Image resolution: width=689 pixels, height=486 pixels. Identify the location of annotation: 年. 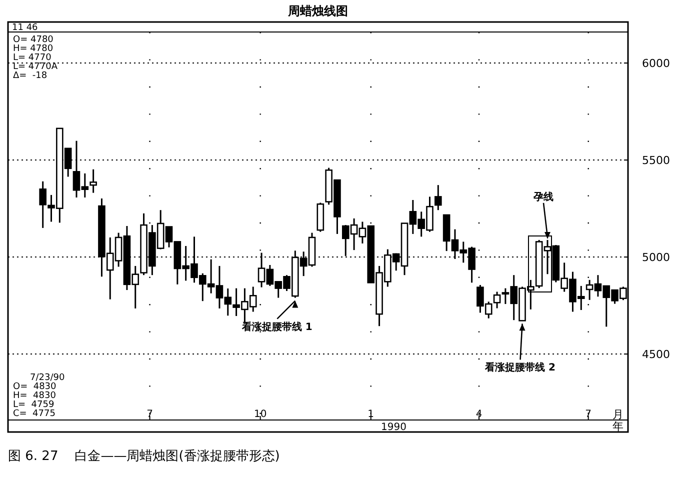
(618, 426).